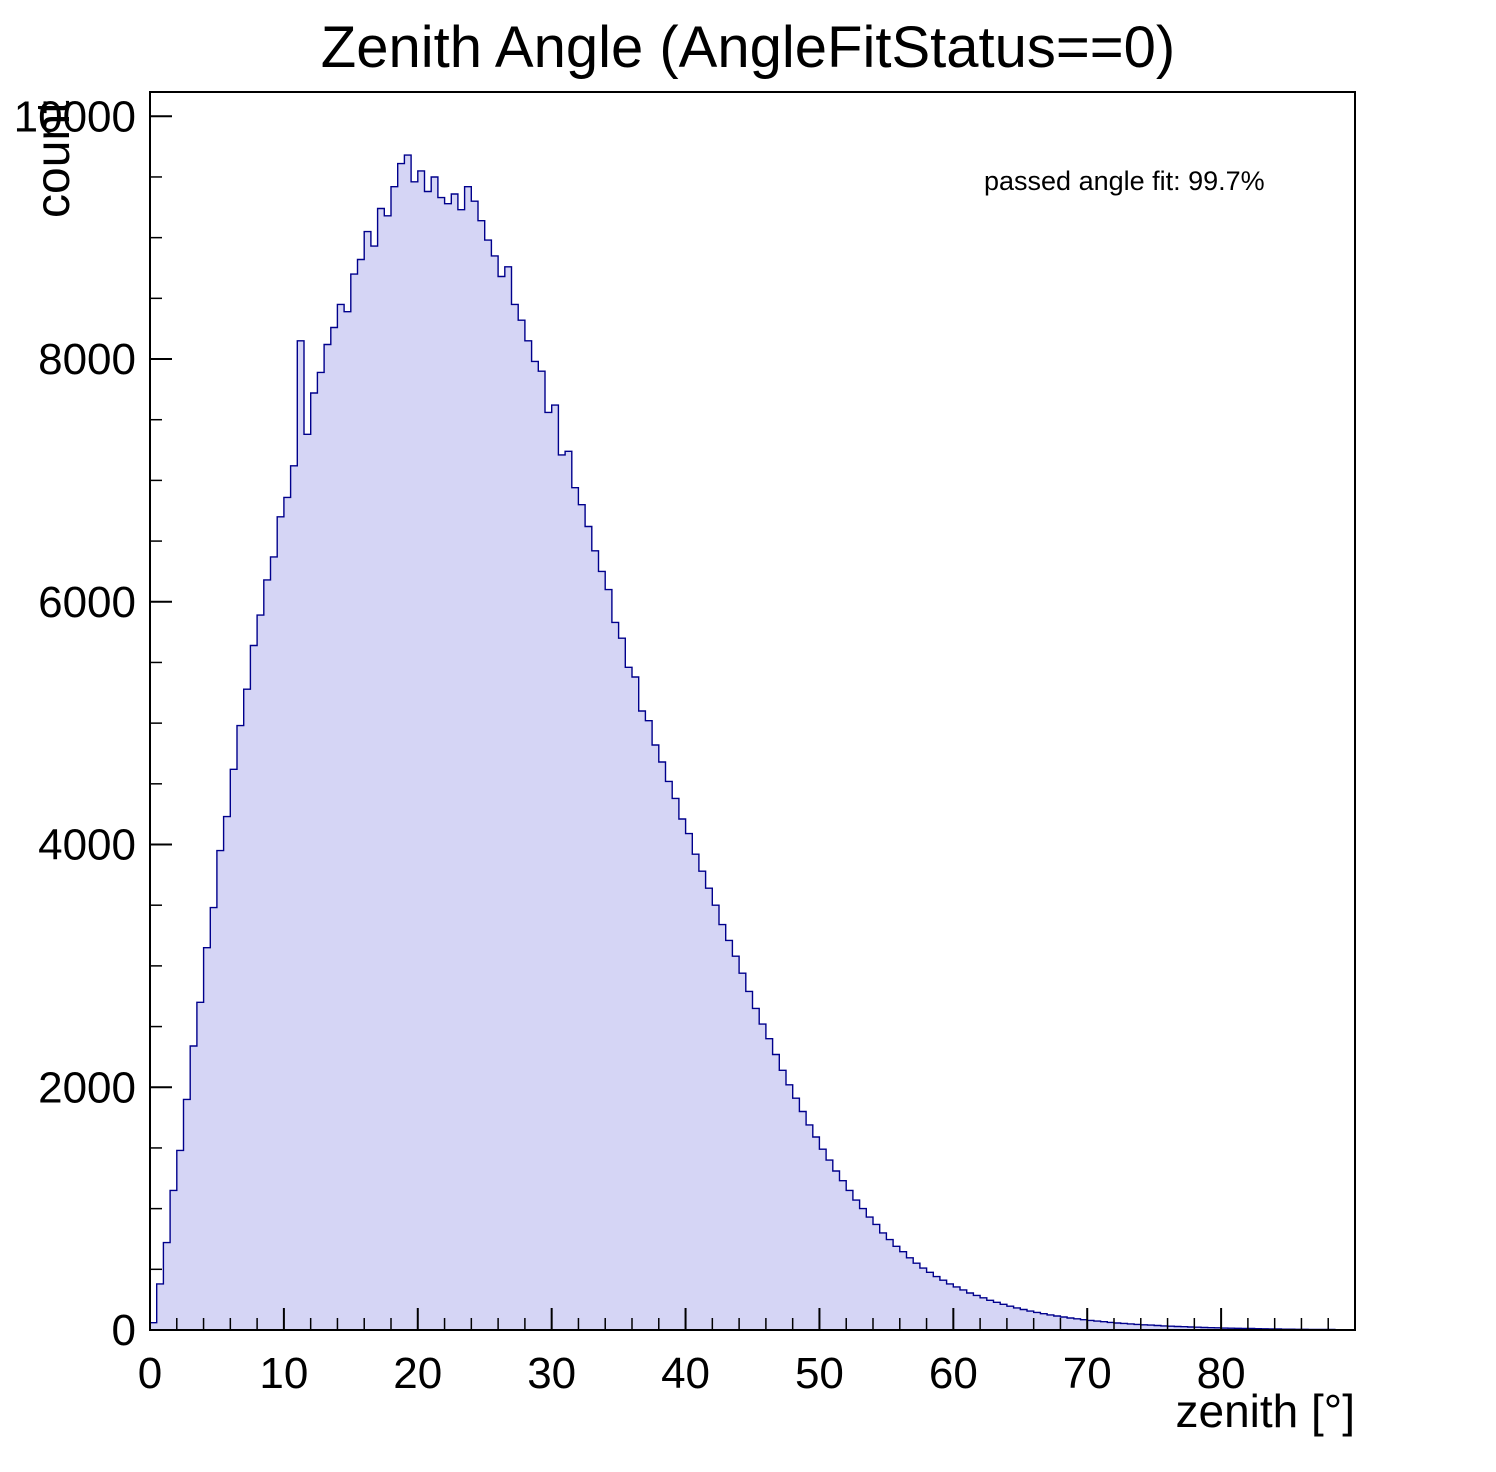 Image resolution: width=1496 pixels, height=1472 pixels. Describe the element at coordinates (417, 1373) in the screenshot. I see `x-tick-label: 20` at that location.